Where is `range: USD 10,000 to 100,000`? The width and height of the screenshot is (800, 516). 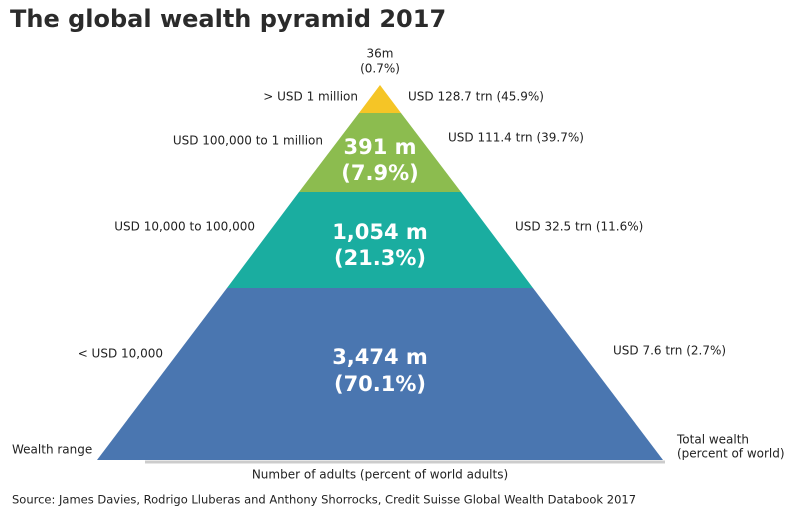
range: USD 10,000 to 100,000 is located at coordinates (184, 227).